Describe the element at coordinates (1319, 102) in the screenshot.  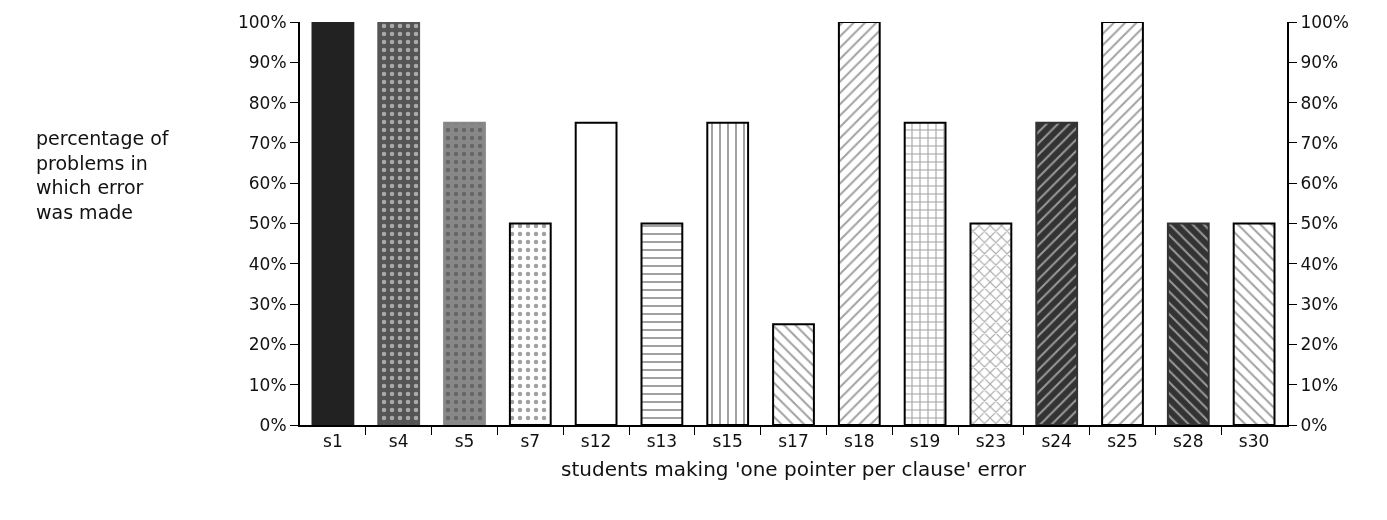
I see `y2-tick-label: 80%` at that location.